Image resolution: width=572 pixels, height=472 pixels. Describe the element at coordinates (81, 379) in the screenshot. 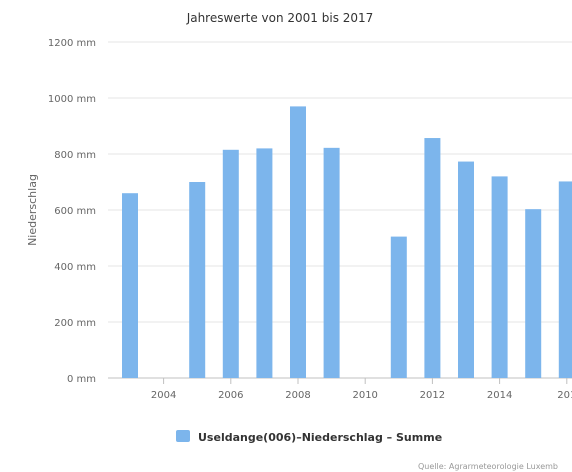

I see `y-tick-label: 0 mm` at that location.